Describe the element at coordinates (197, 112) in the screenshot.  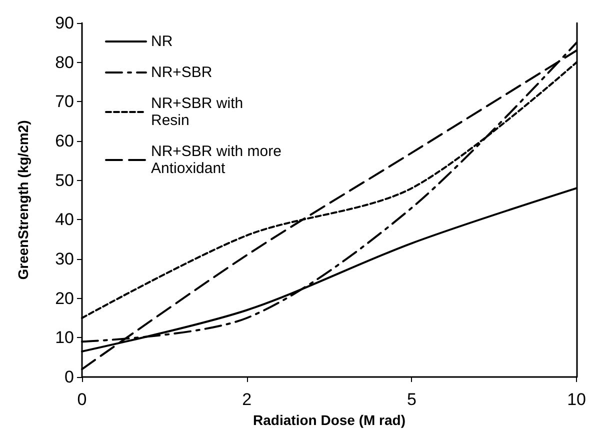
I see `legend-label: NR+SBR with Resin` at that location.